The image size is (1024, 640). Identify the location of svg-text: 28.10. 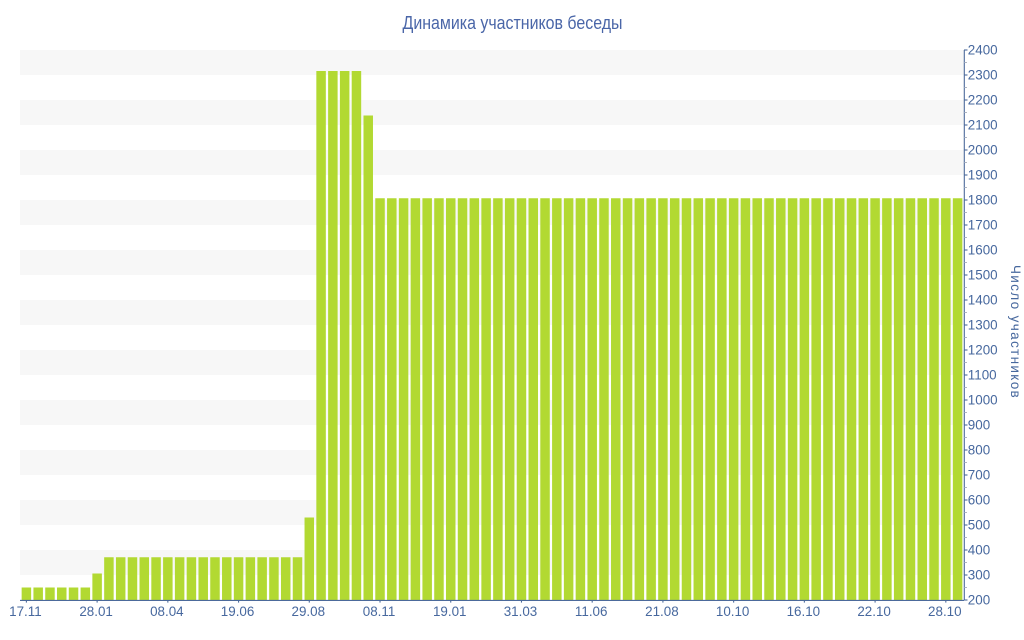
(945, 611).